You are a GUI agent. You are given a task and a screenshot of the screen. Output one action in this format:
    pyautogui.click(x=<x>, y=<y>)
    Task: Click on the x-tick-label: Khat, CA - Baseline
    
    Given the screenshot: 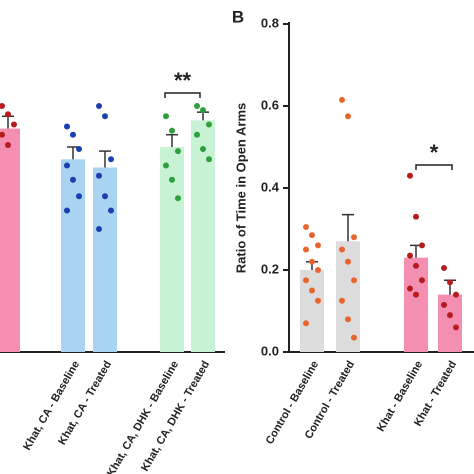 What is the action you would take?
    pyautogui.click(x=51, y=406)
    